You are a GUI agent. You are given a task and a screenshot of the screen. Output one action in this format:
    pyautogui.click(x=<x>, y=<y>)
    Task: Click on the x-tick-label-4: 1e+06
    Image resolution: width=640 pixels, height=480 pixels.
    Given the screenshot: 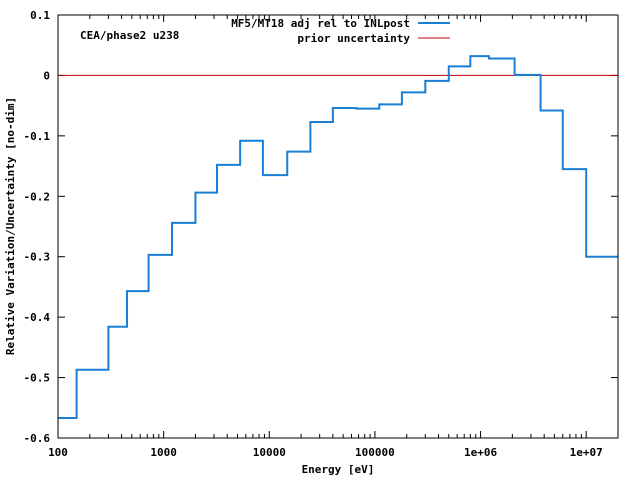 What is the action you would take?
    pyautogui.click(x=480, y=452)
    